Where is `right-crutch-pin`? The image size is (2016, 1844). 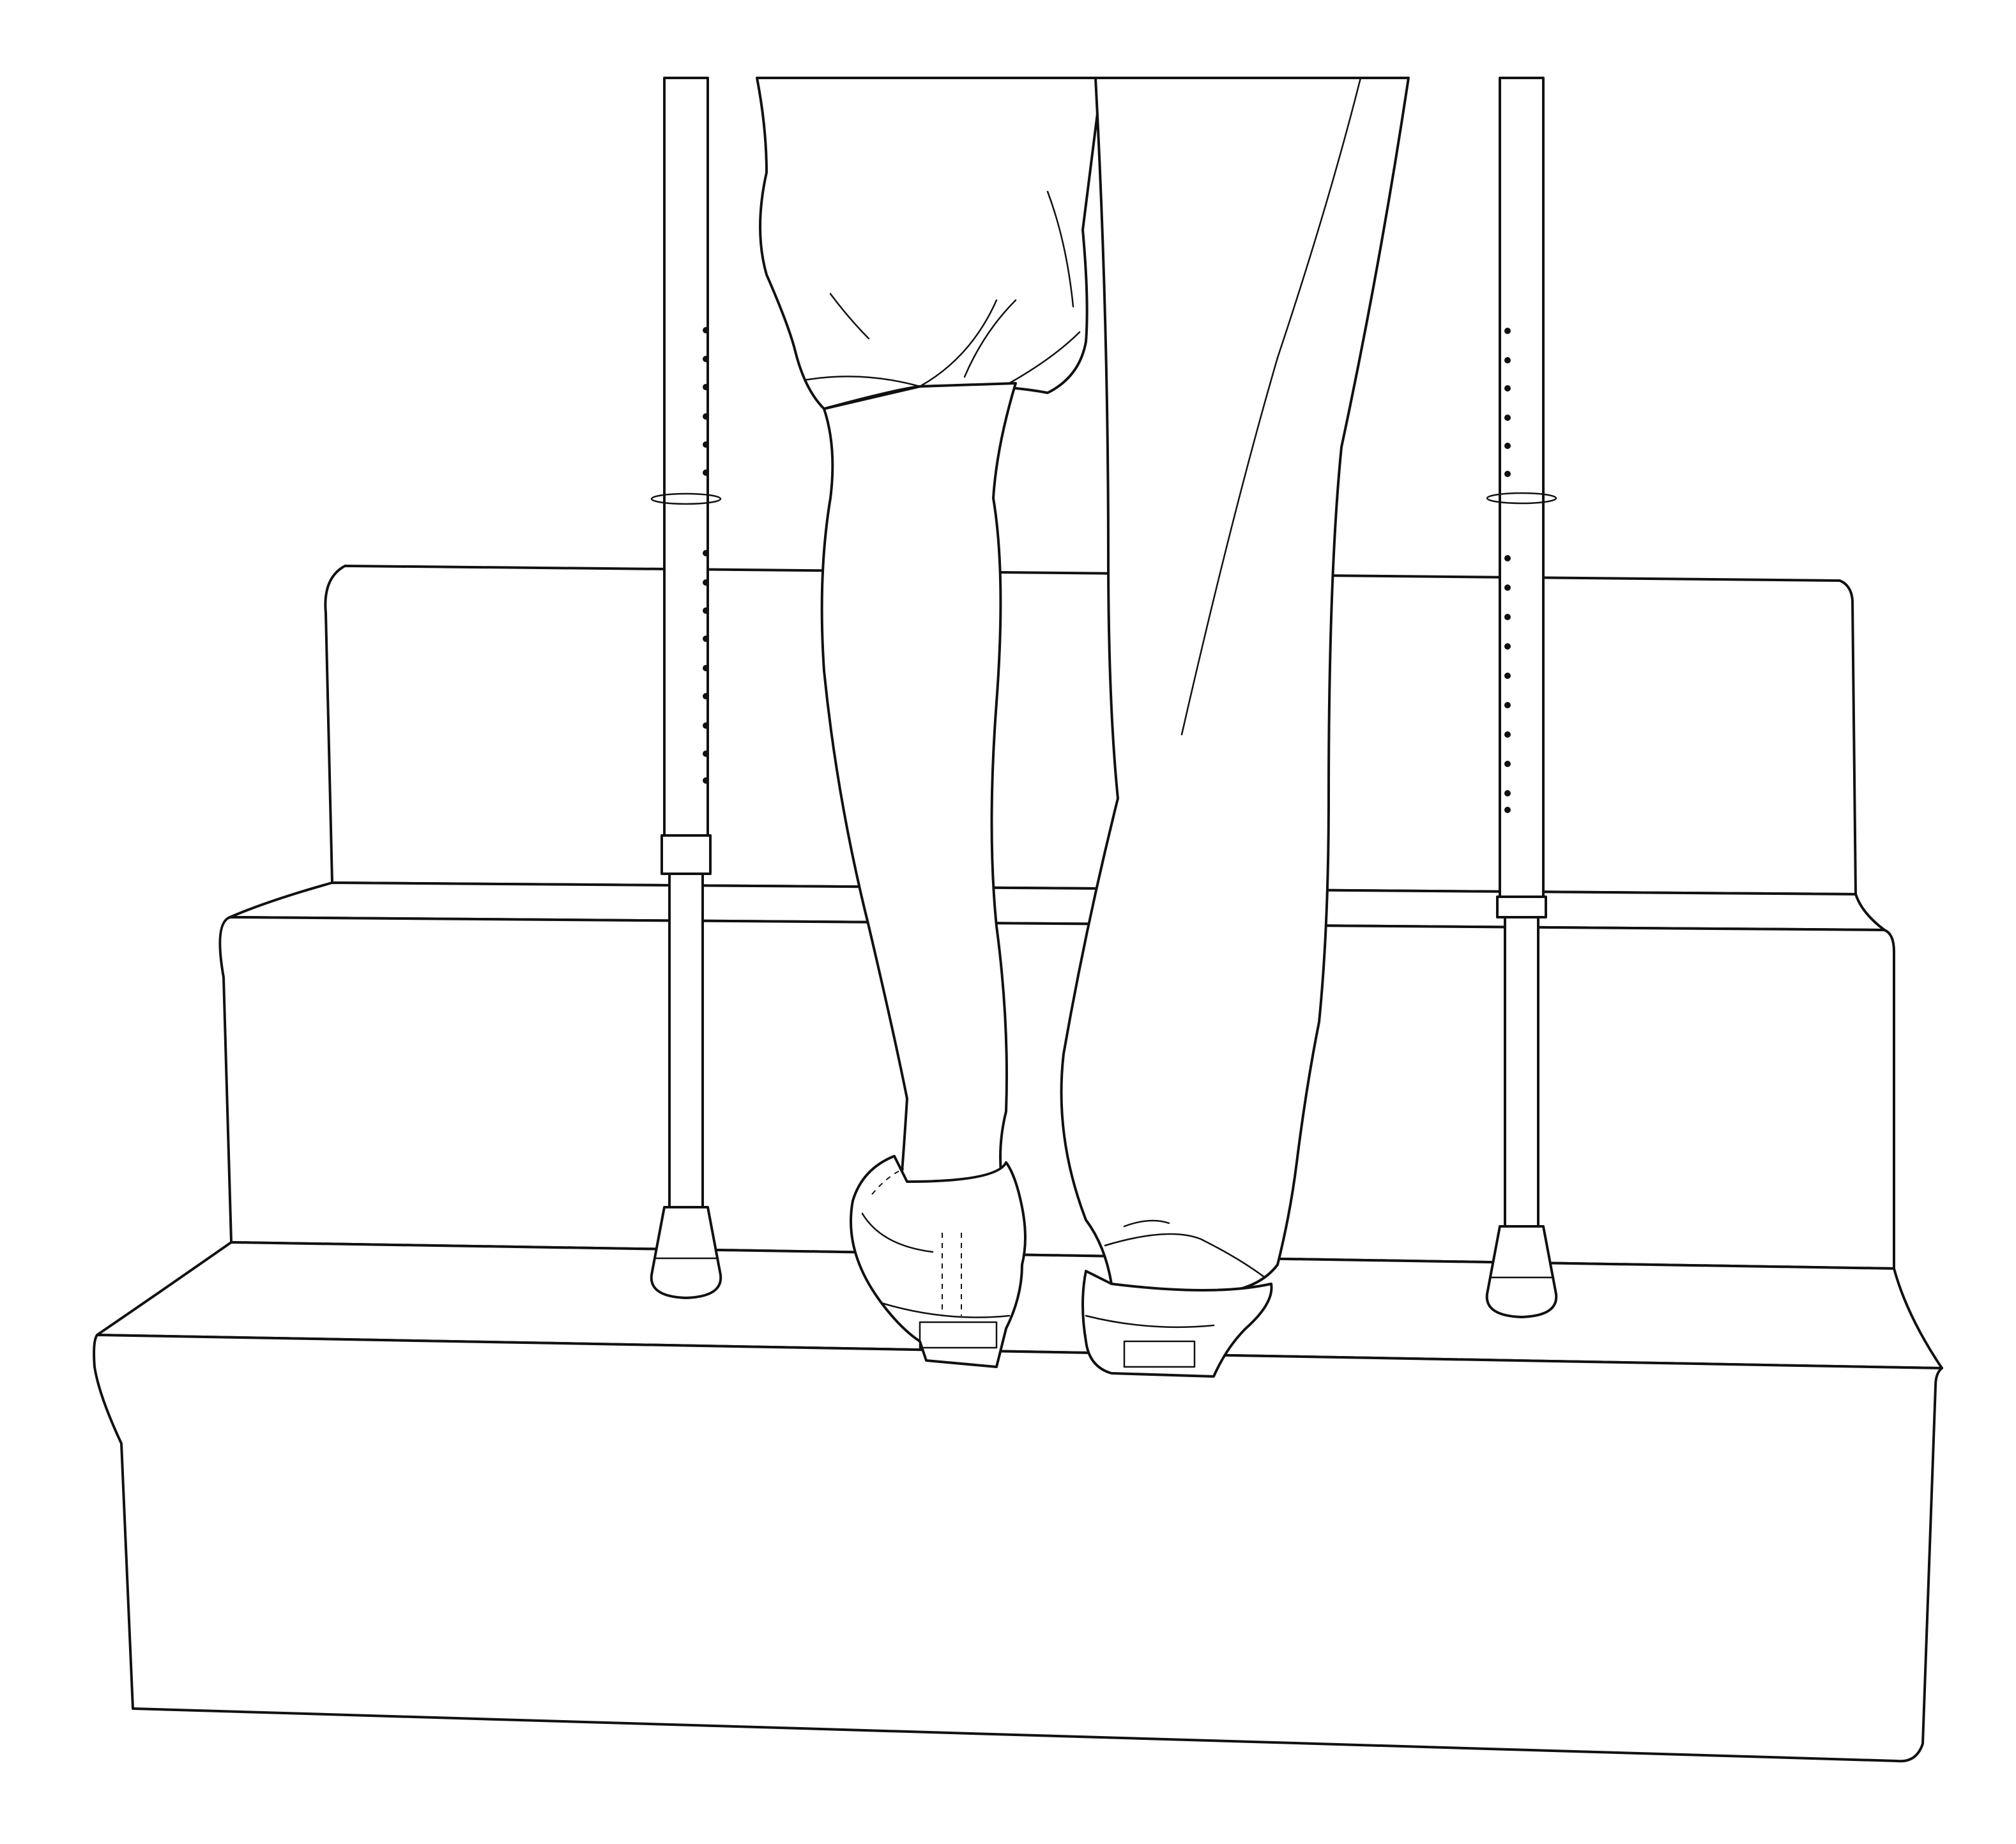
right-crutch-pin is located at coordinates (1521, 498).